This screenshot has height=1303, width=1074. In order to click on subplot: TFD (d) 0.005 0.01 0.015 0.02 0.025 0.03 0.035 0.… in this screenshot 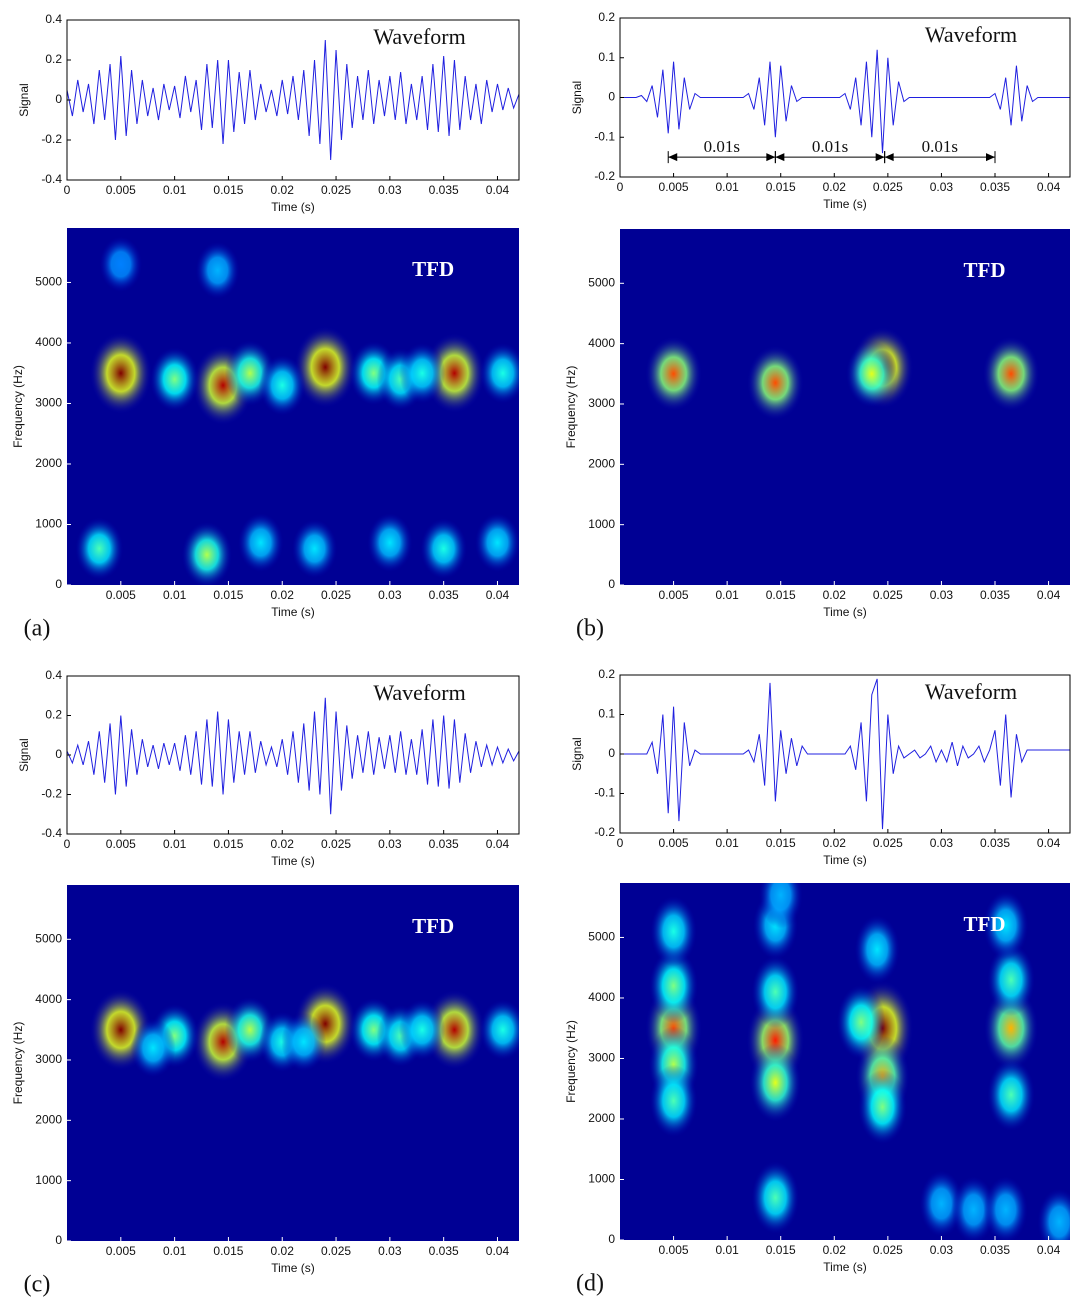, I will do `click(817, 1090)`.